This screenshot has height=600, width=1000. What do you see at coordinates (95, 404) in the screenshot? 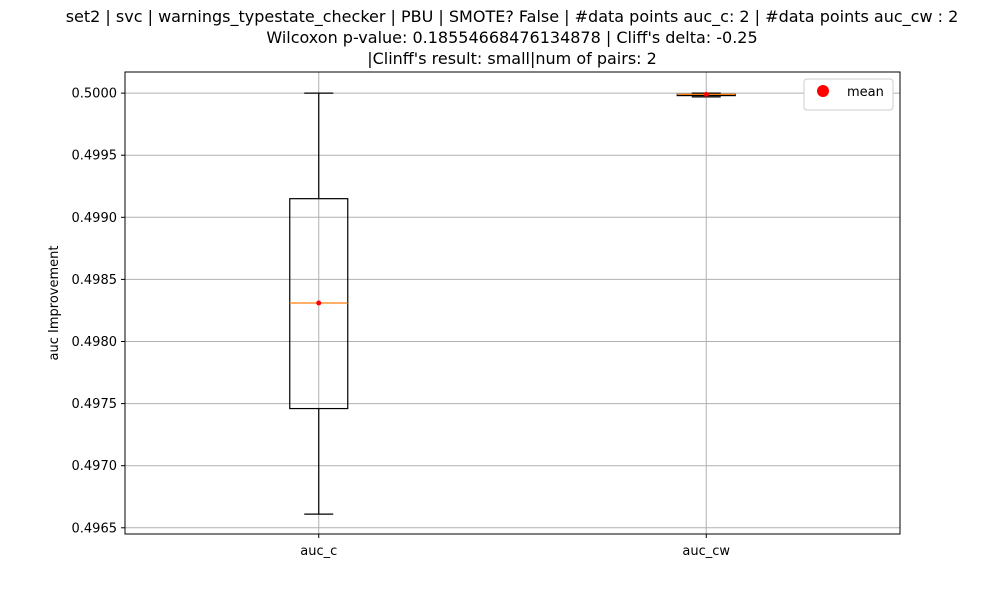
I see `y-tick-label: 0.4975` at bounding box center [95, 404].